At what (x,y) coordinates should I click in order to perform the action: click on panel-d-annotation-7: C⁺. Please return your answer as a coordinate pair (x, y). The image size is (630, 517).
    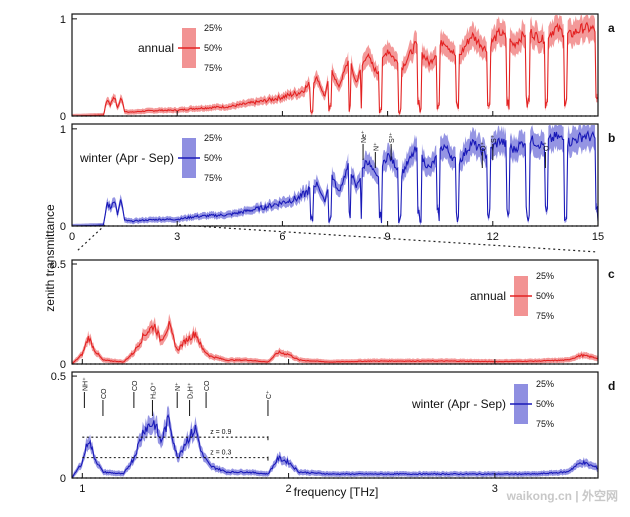
    Looking at the image, I should click on (269, 394).